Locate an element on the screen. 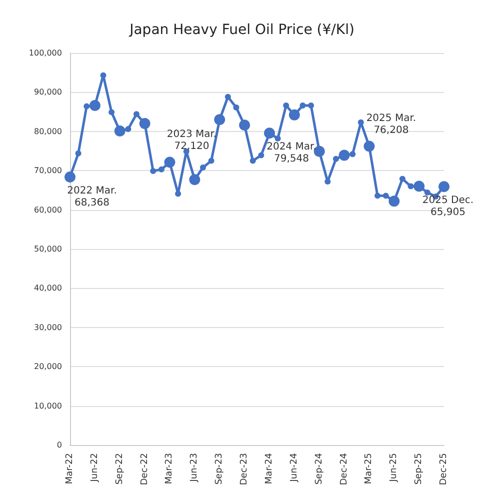 The image size is (484, 503). x-tick-label: Sep-23 is located at coordinates (219, 469).